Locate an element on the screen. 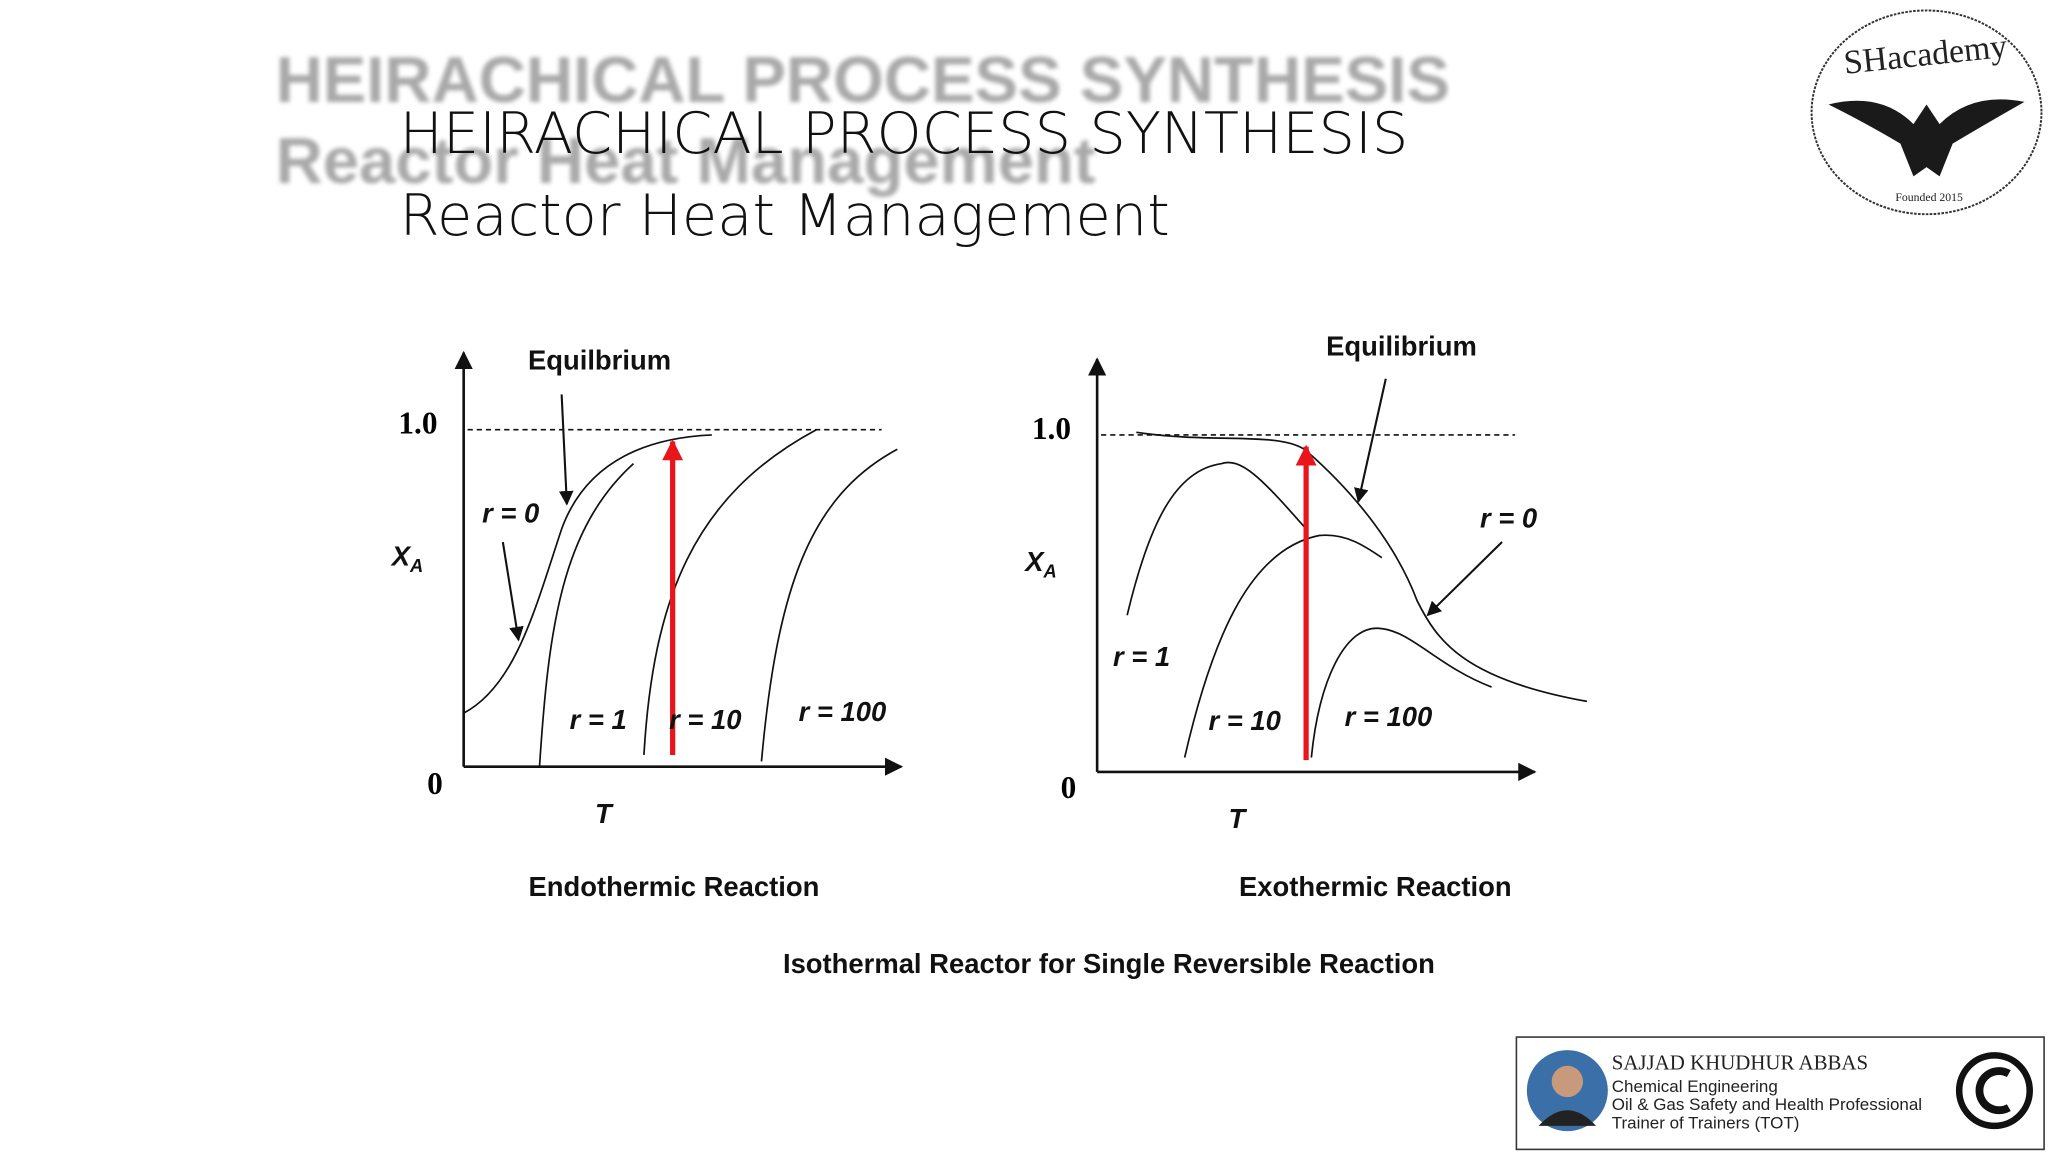 The height and width of the screenshot is (1152, 2048). ghost-title: HEIRACHICAL PROCESS SYNTHESIS is located at coordinates (863, 79).